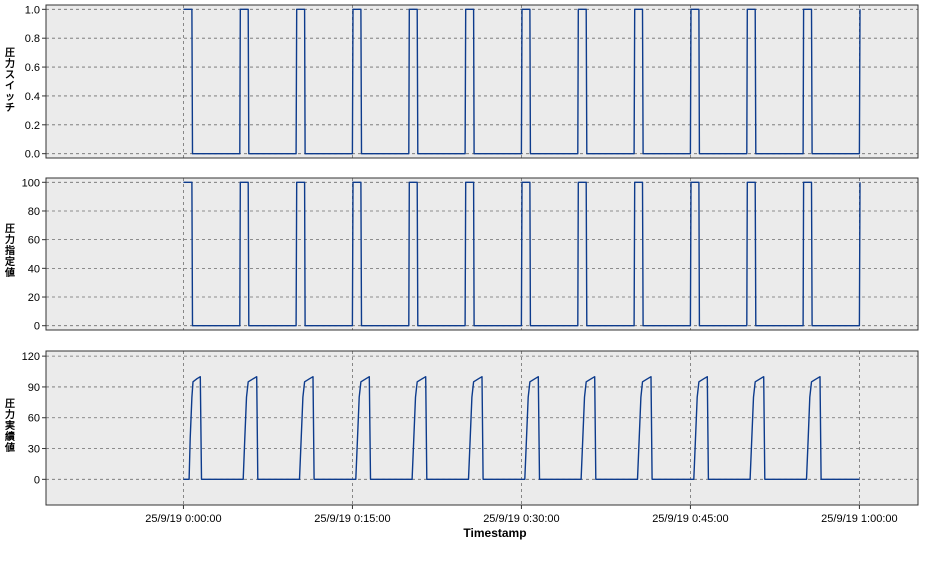  I want to click on x-tick-label: 25/9/19 0:45:00, so click(690, 519).